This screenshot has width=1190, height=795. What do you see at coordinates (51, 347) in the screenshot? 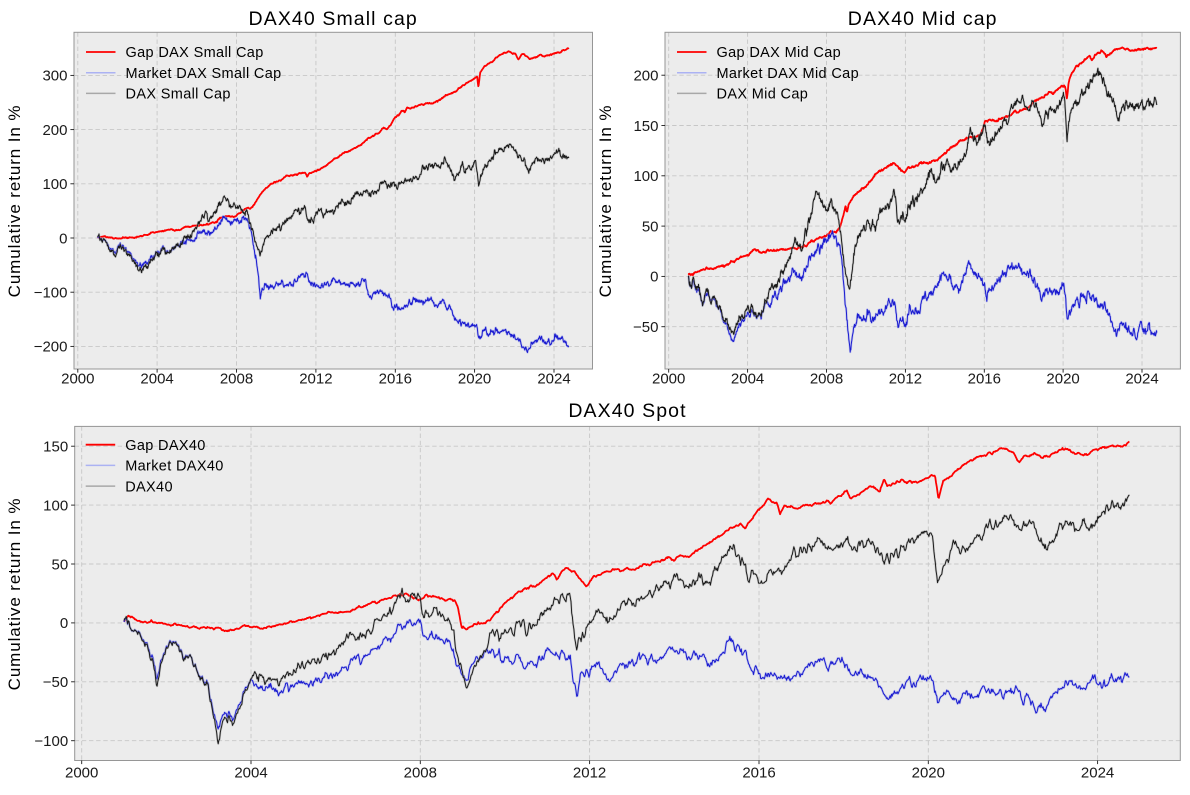
I see `svg-text: −200` at bounding box center [51, 347].